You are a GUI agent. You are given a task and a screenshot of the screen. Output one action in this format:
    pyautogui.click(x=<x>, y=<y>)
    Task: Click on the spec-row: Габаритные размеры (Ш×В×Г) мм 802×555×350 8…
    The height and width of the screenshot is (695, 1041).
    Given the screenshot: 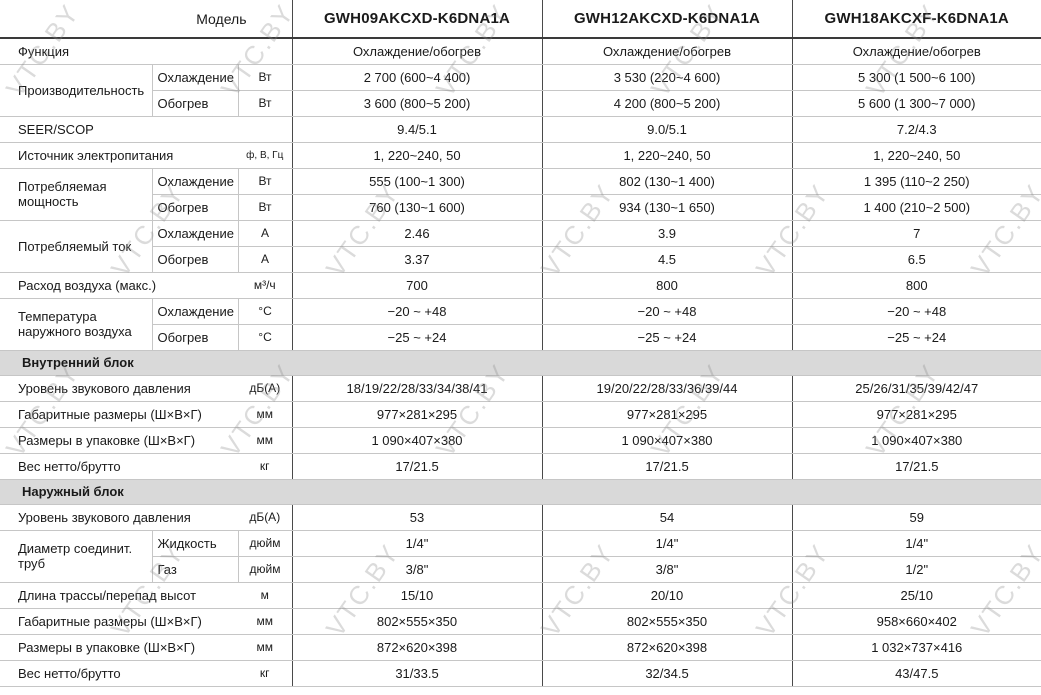 What is the action you would take?
    pyautogui.click(x=520, y=621)
    